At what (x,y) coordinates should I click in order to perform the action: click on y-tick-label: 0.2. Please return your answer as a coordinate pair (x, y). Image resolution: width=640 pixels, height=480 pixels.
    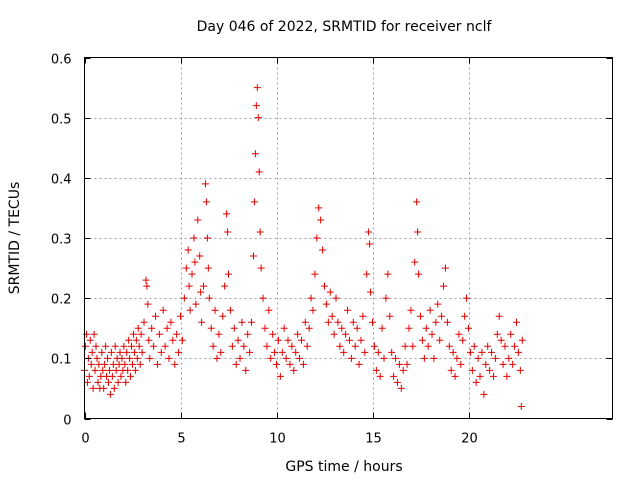
    Looking at the image, I should click on (61, 300).